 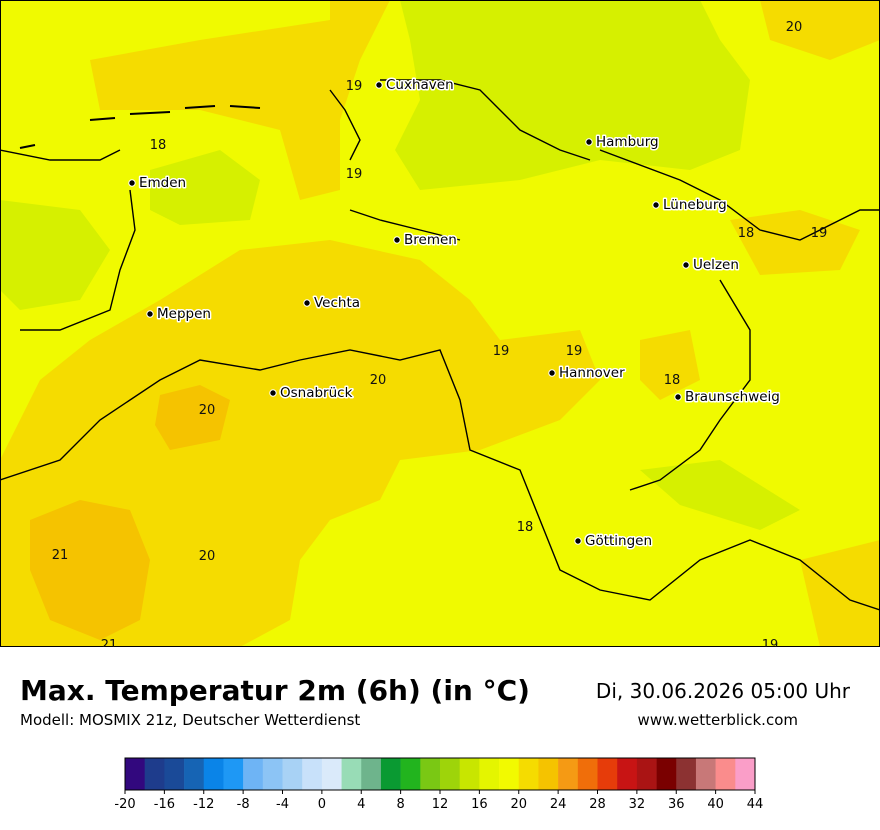 I want to click on colorbar-tick-label: 44, so click(x=755, y=804).